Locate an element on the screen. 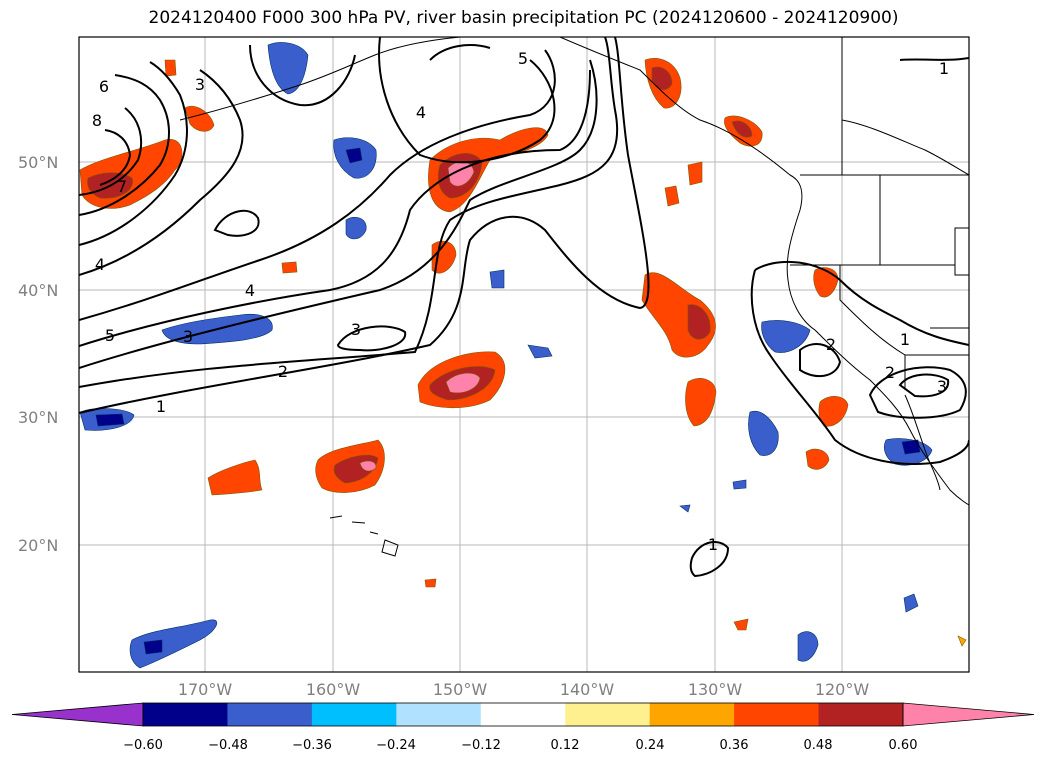 This screenshot has width=1047, height=765. colorbar is located at coordinates (523, 714).